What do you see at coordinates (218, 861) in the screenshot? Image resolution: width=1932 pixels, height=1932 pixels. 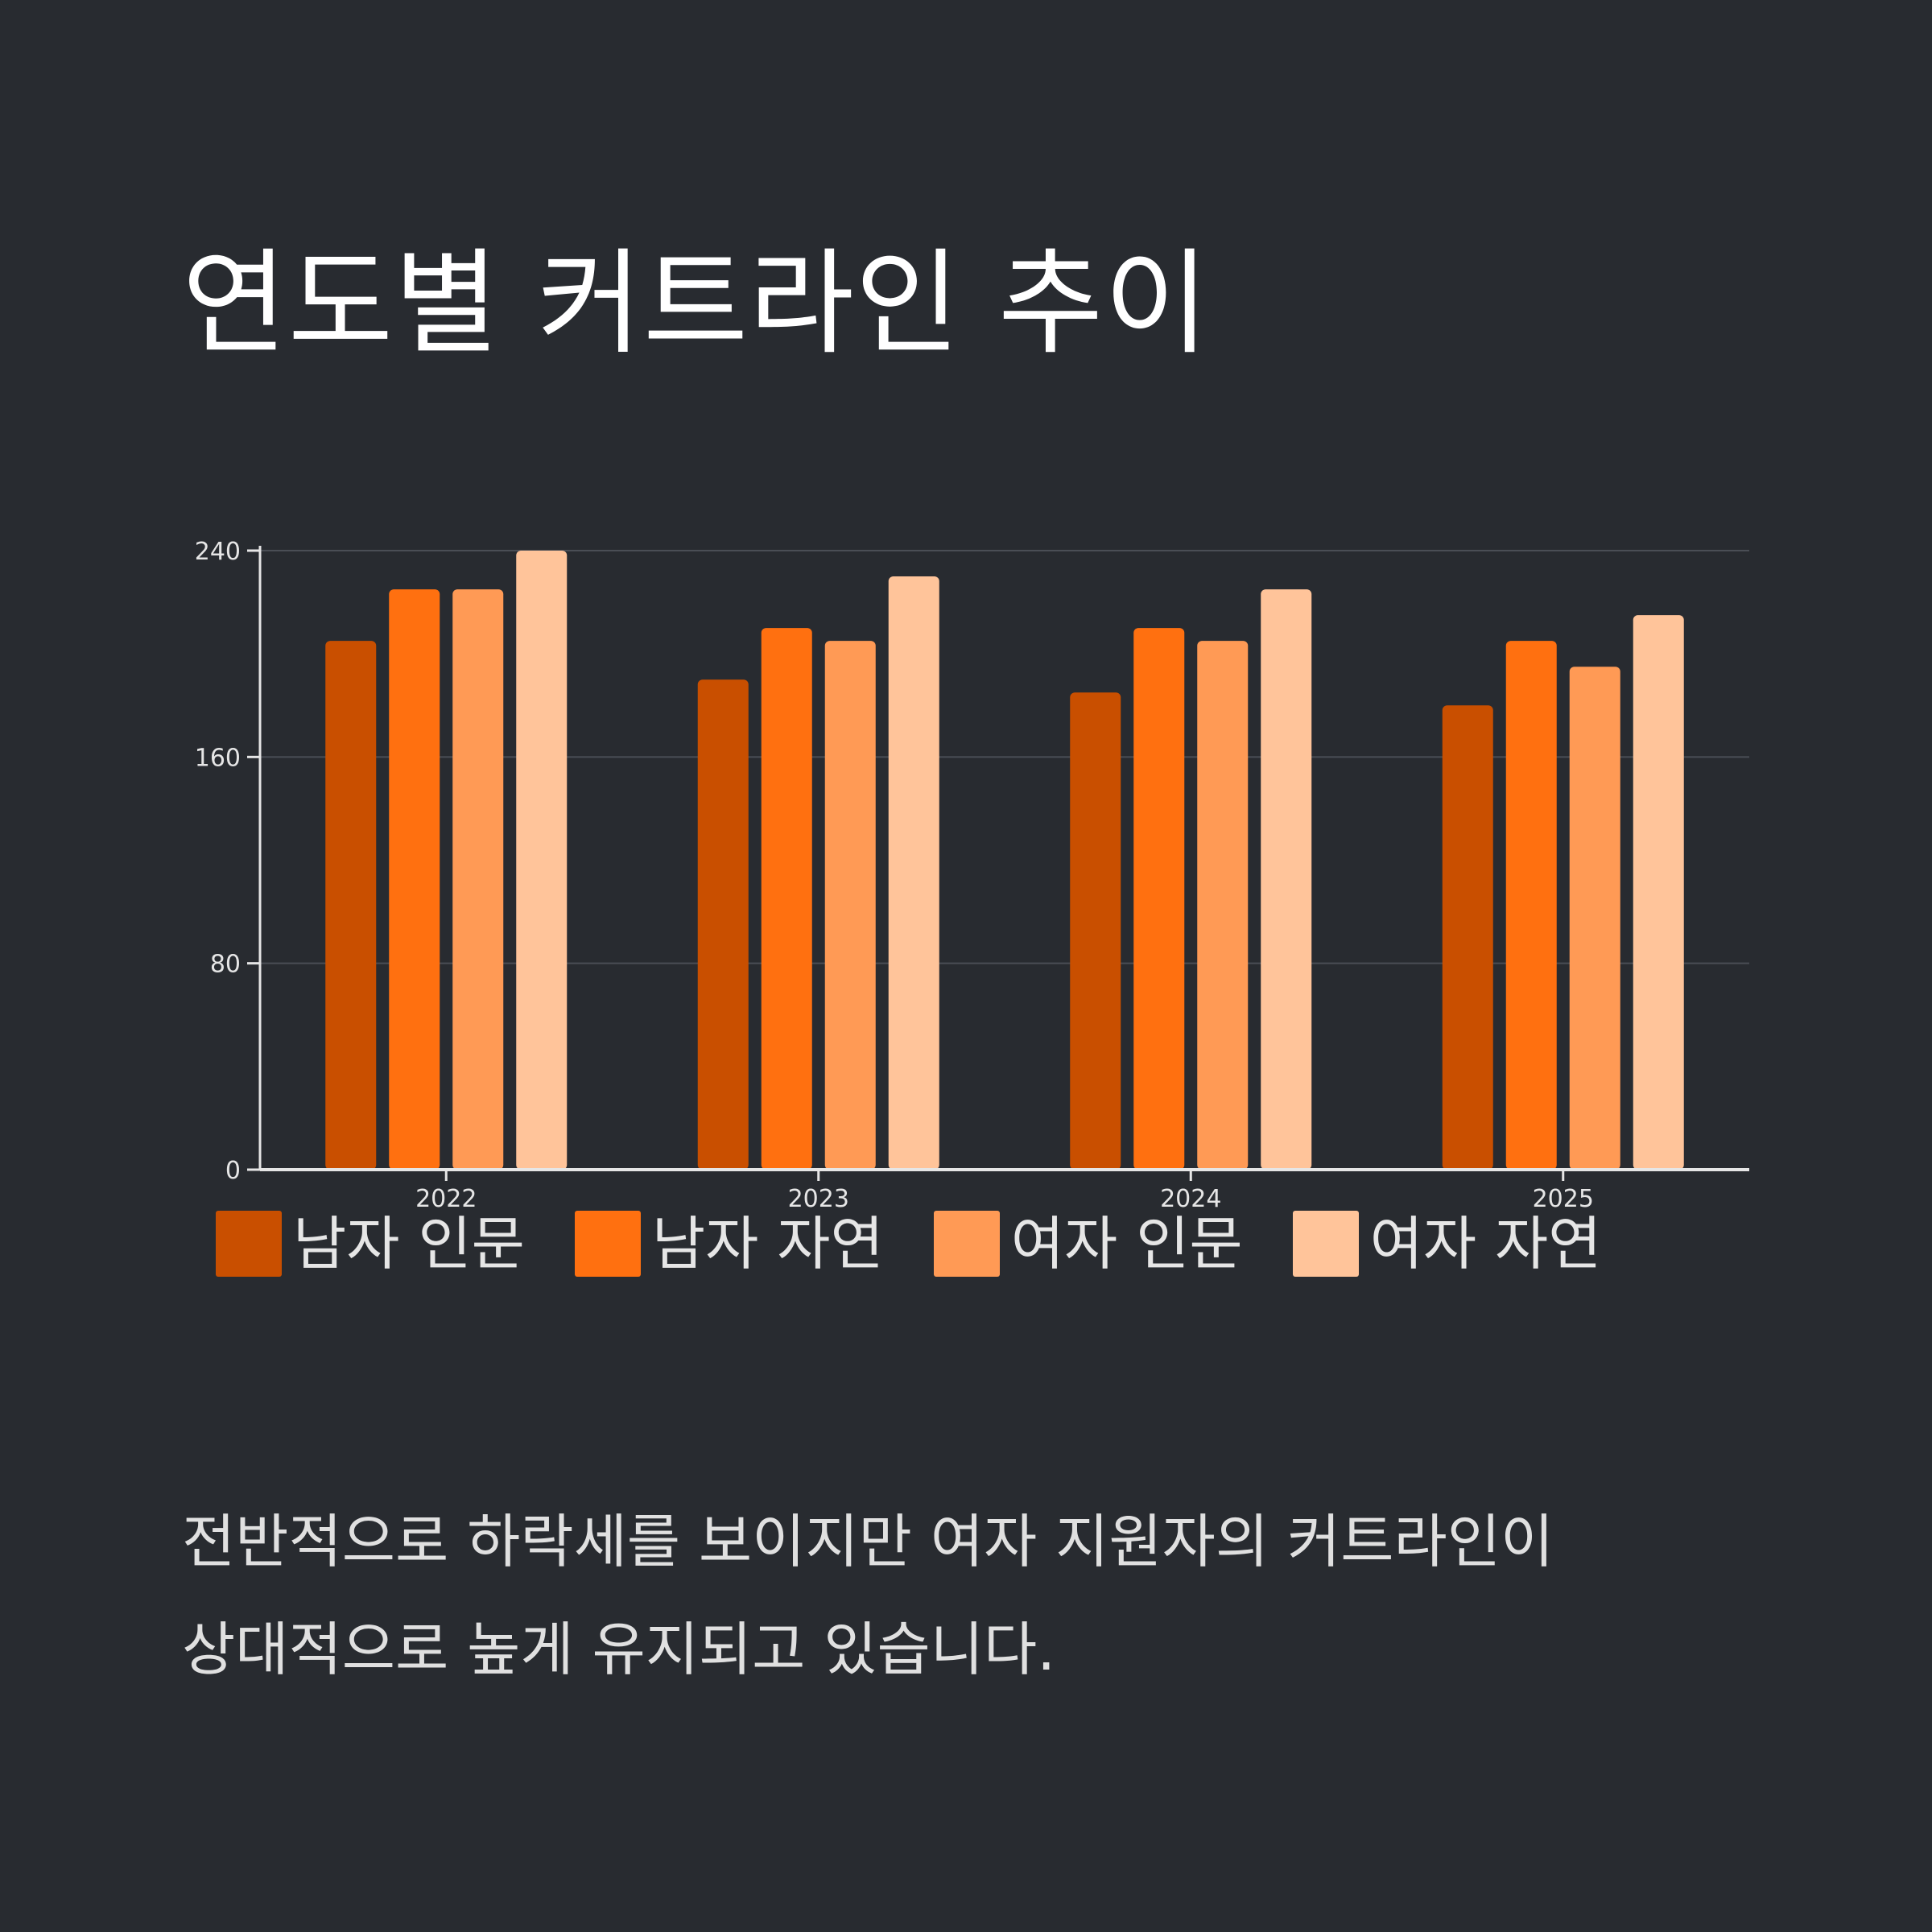 I see `y-tick-labels: 0 80 160 240` at bounding box center [218, 861].